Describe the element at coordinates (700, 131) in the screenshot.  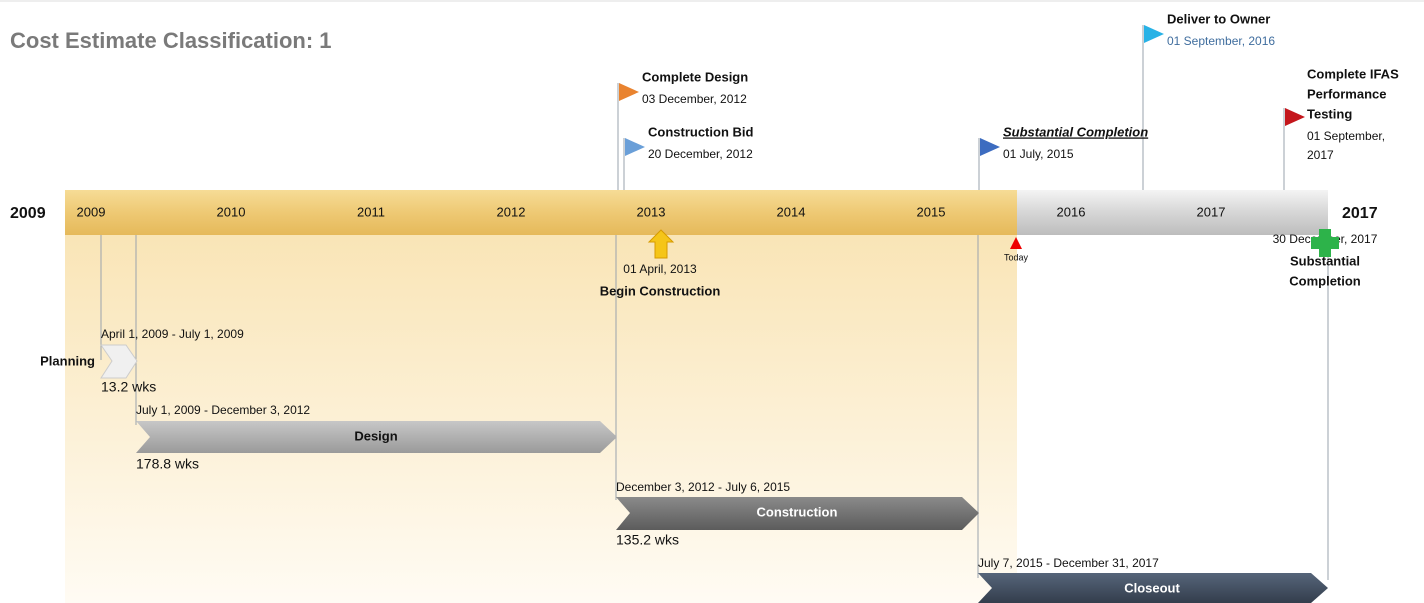
I see `milestone-title: Construction Bid` at that location.